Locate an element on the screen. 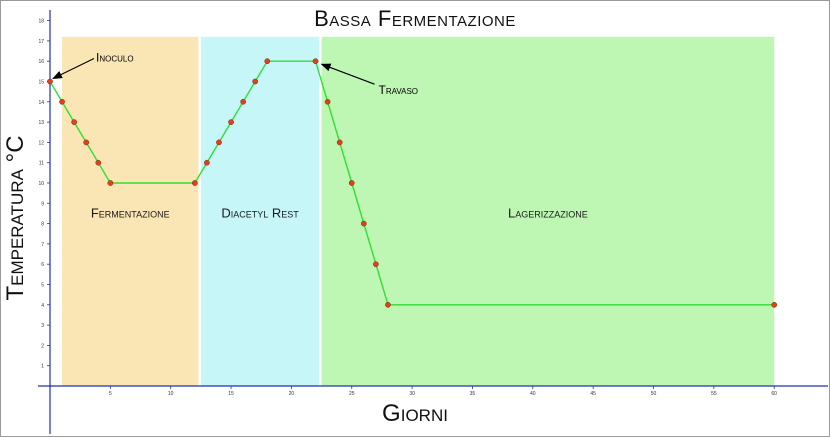  y-tick-label: 15 is located at coordinates (41, 83).